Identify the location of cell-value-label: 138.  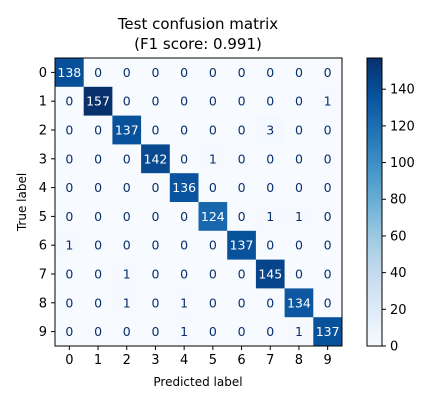
(69, 72).